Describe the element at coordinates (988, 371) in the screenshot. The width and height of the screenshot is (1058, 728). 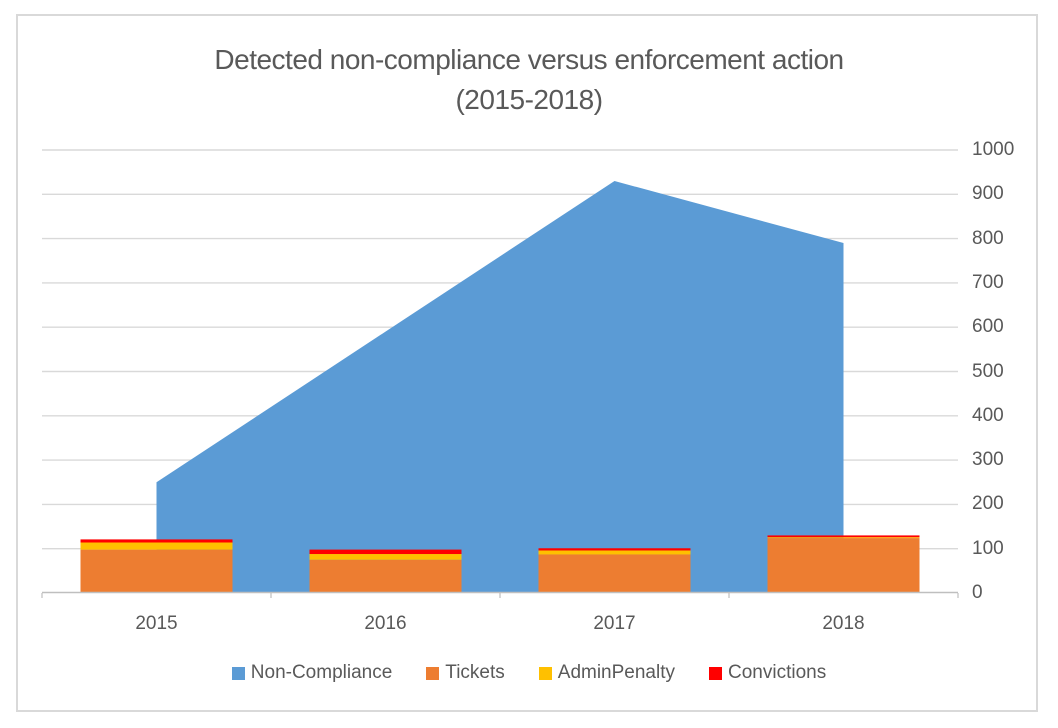
I see `y-tick-label-500: 500` at that location.